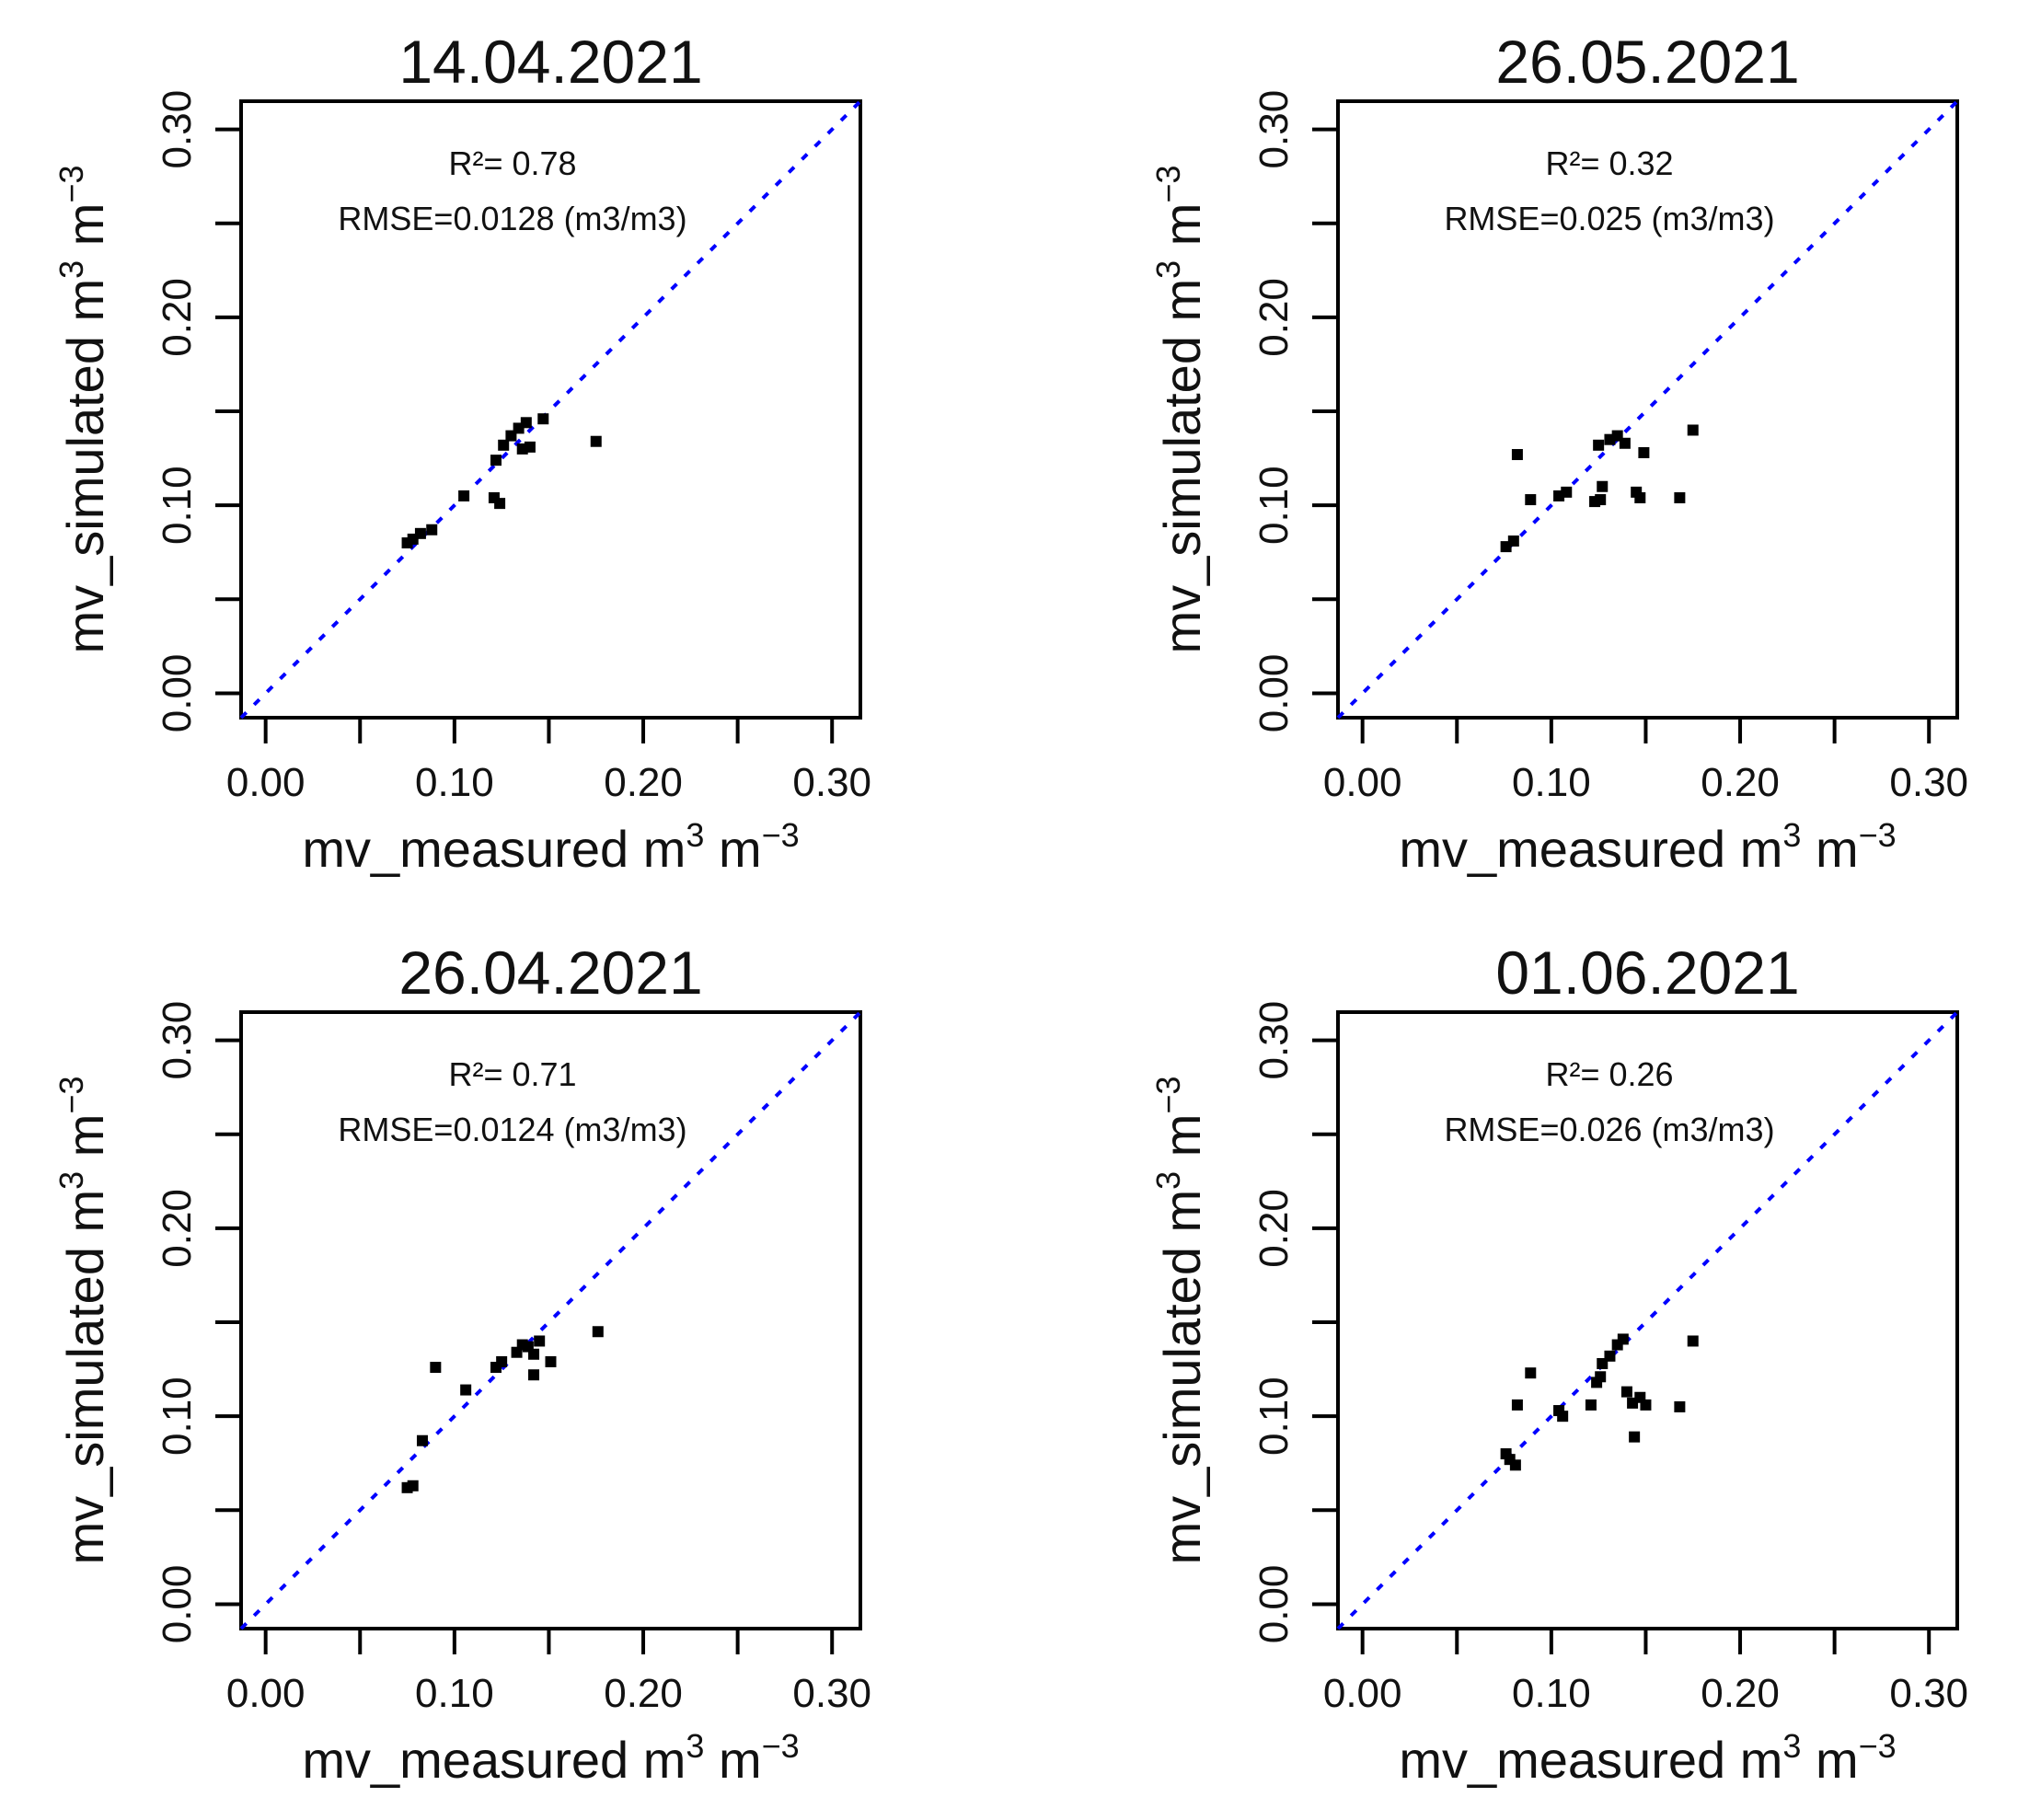  What do you see at coordinates (512, 1074) in the screenshot?
I see `r2-annotation: R²= 0.71` at bounding box center [512, 1074].